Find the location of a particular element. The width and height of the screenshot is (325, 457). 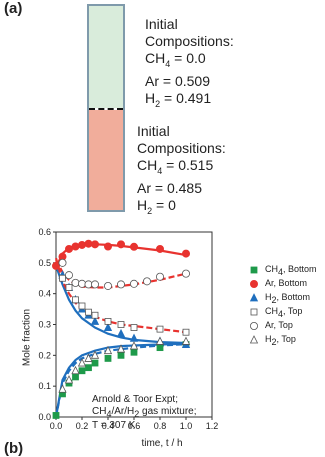

top-line-h2: H2 = 0.491 is located at coordinates (178, 99).